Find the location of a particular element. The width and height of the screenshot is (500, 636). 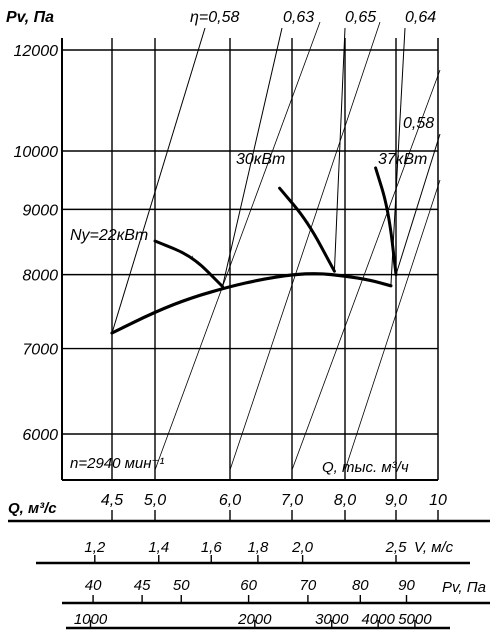

scale-pv-label-0: 40 is located at coordinates (93, 585).